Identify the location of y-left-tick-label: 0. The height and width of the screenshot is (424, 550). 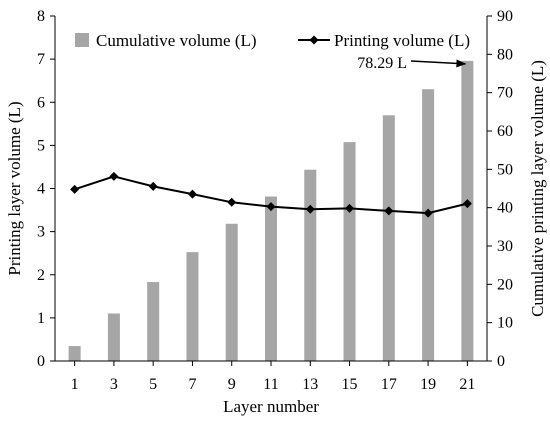
(41, 361).